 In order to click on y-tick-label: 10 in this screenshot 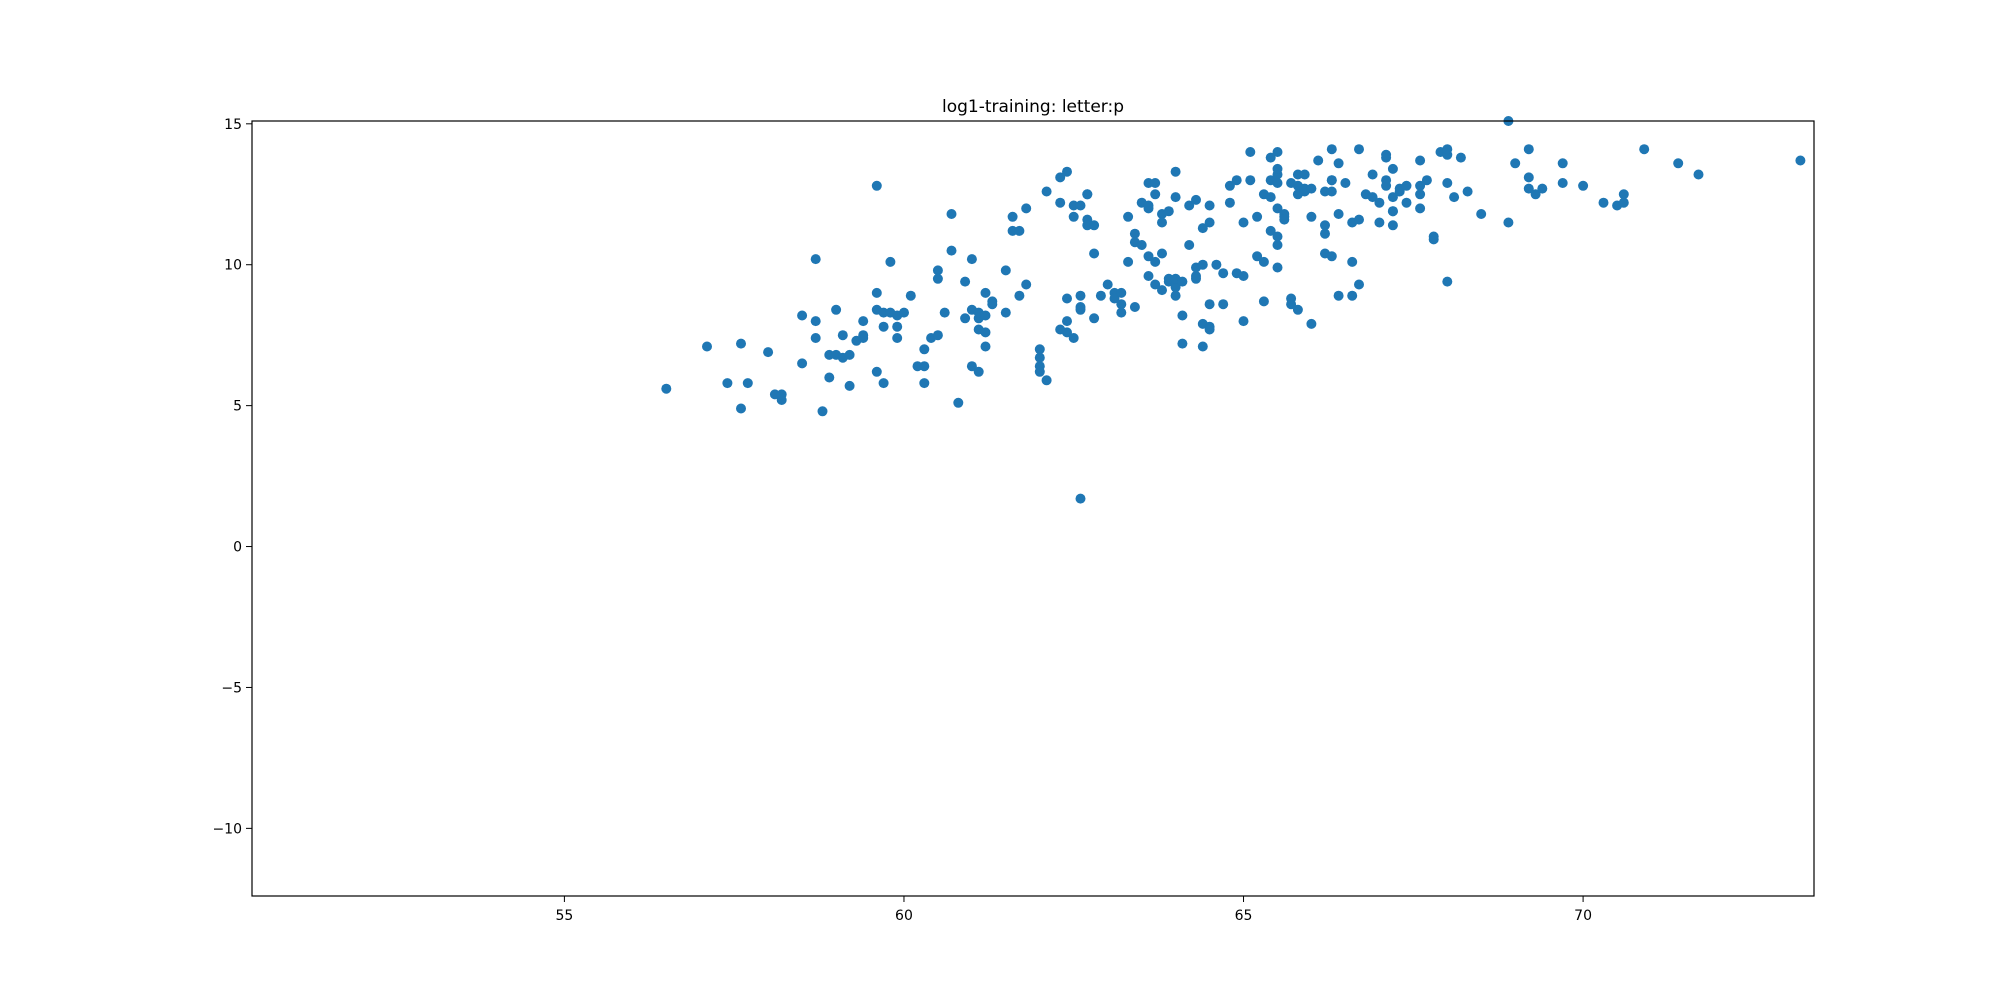, I will do `click(233, 266)`.